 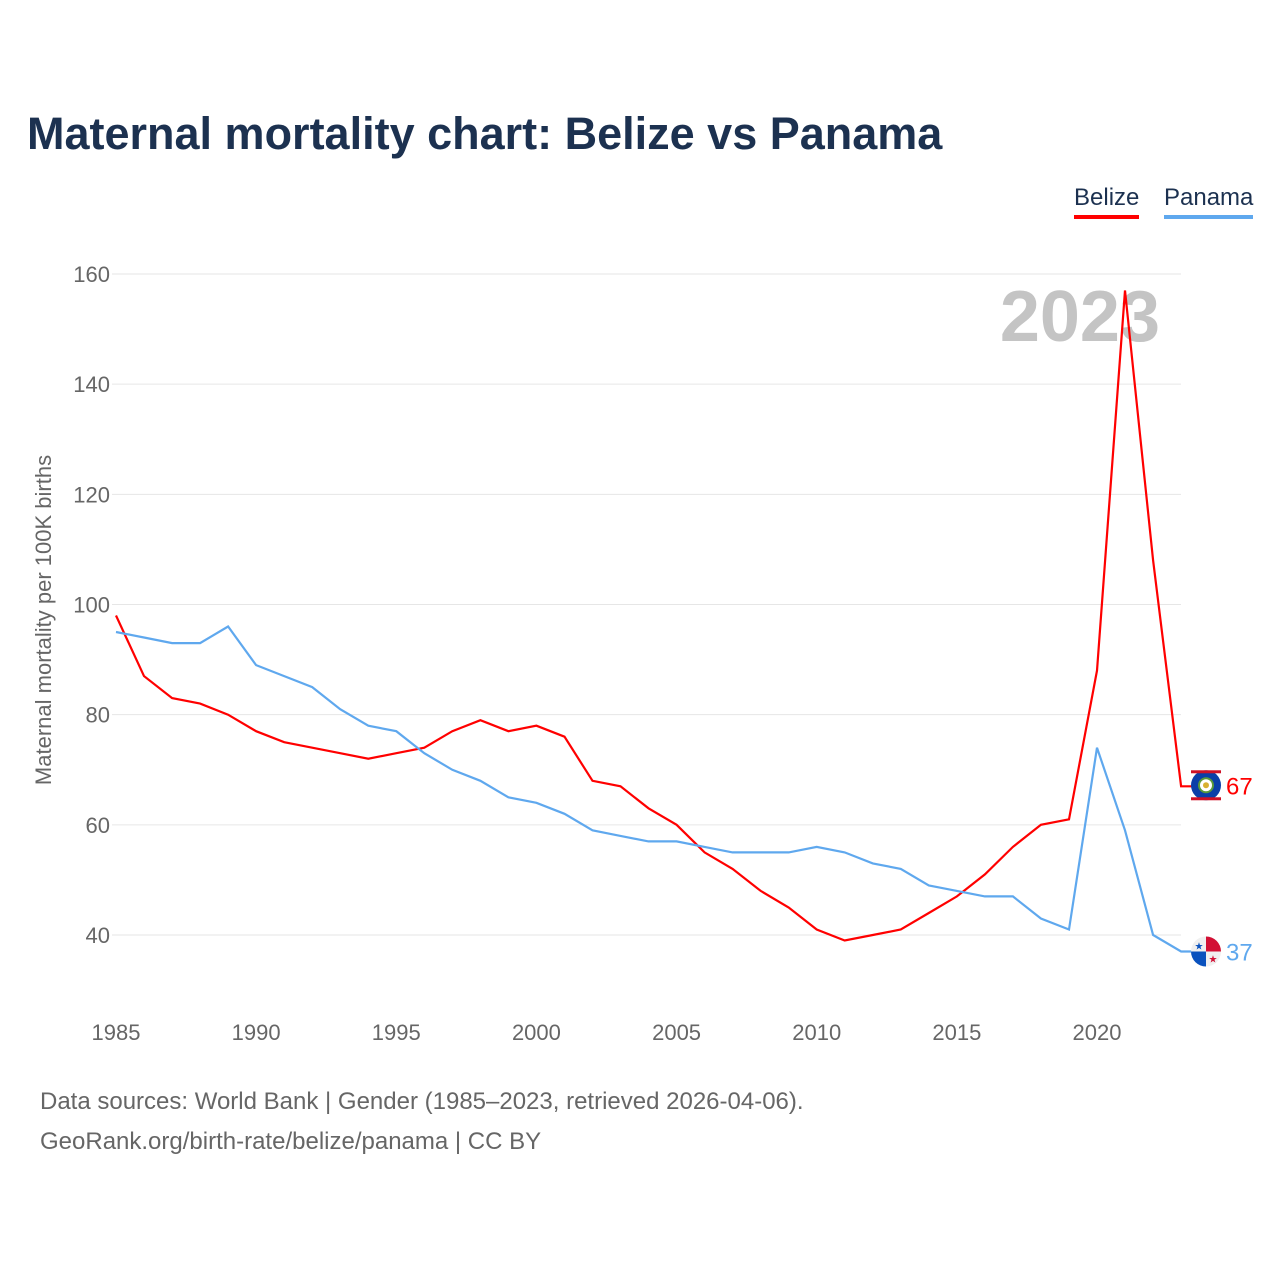 I want to click on panama-flag-red-quarter, so click(x=1213, y=944).